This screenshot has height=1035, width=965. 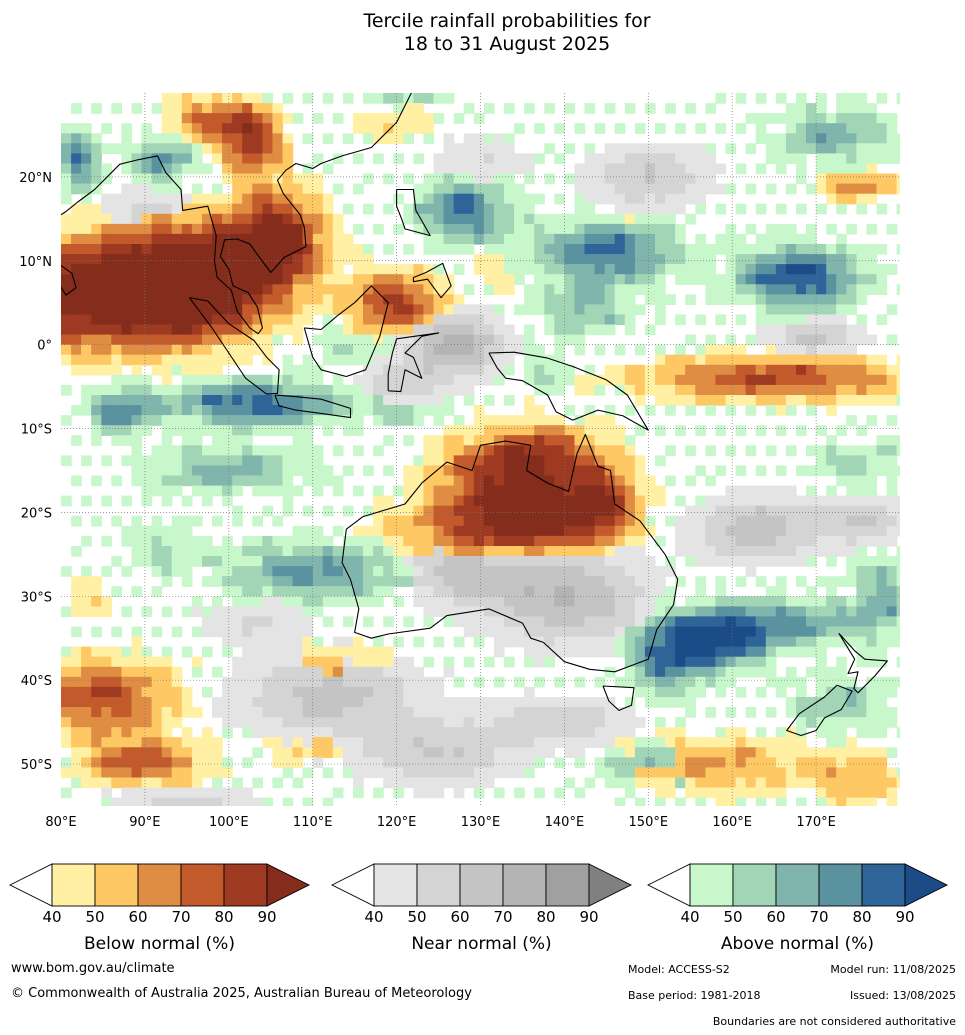 I want to click on colorbar-segment, so click(x=395, y=885).